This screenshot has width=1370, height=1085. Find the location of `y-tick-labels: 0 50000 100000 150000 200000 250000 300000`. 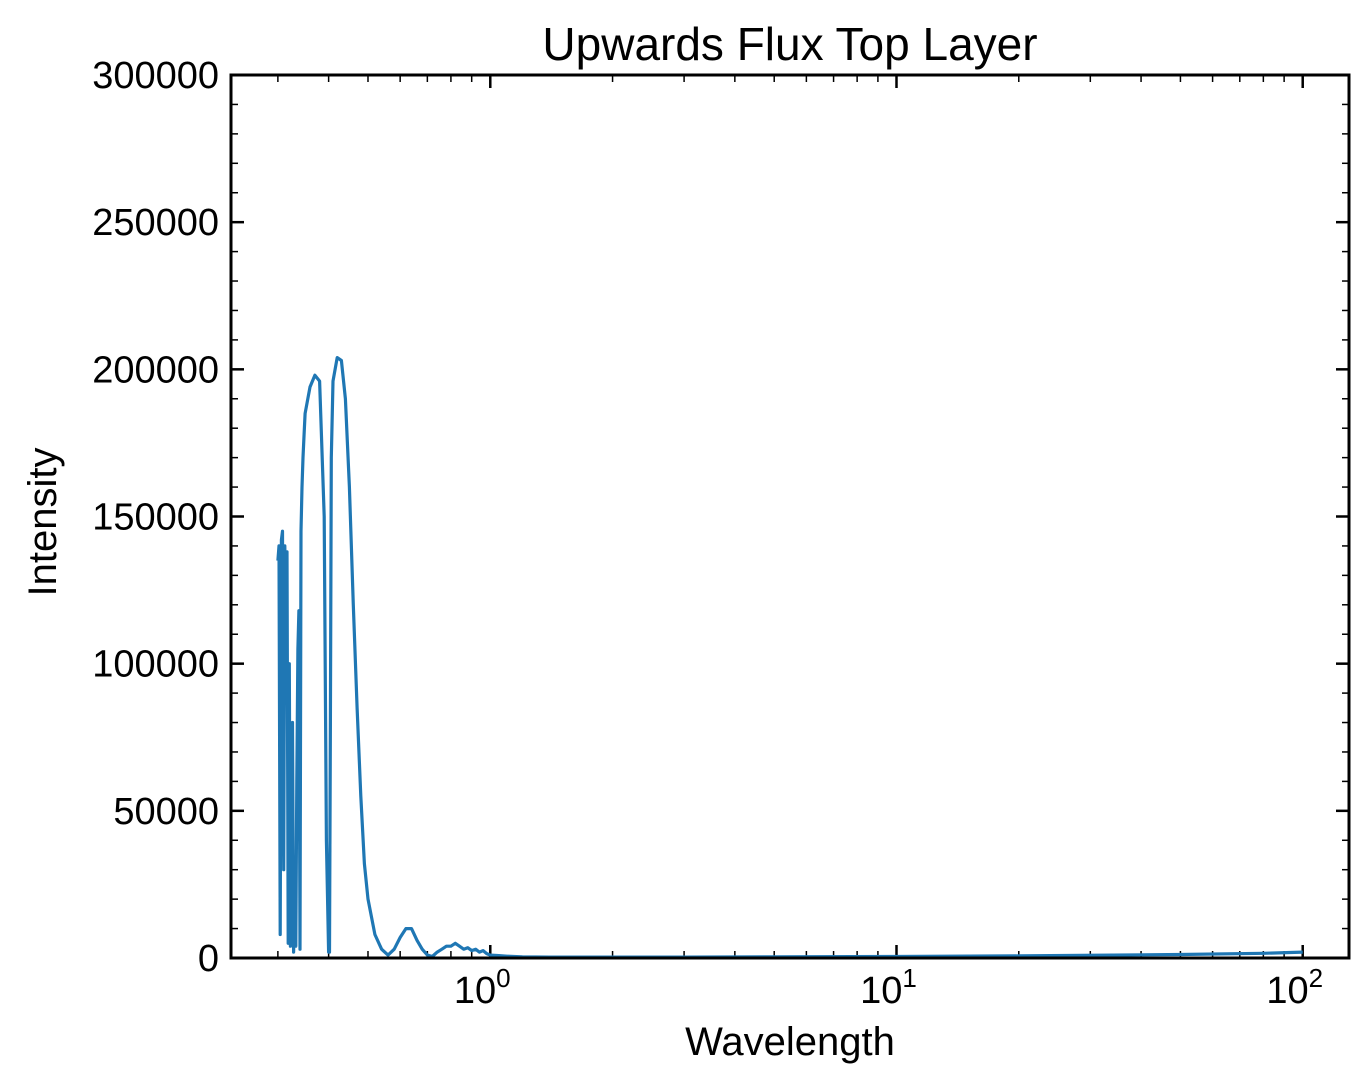

y-tick-labels: 0 50000 100000 150000 200000 250000 300000 is located at coordinates (155, 517).